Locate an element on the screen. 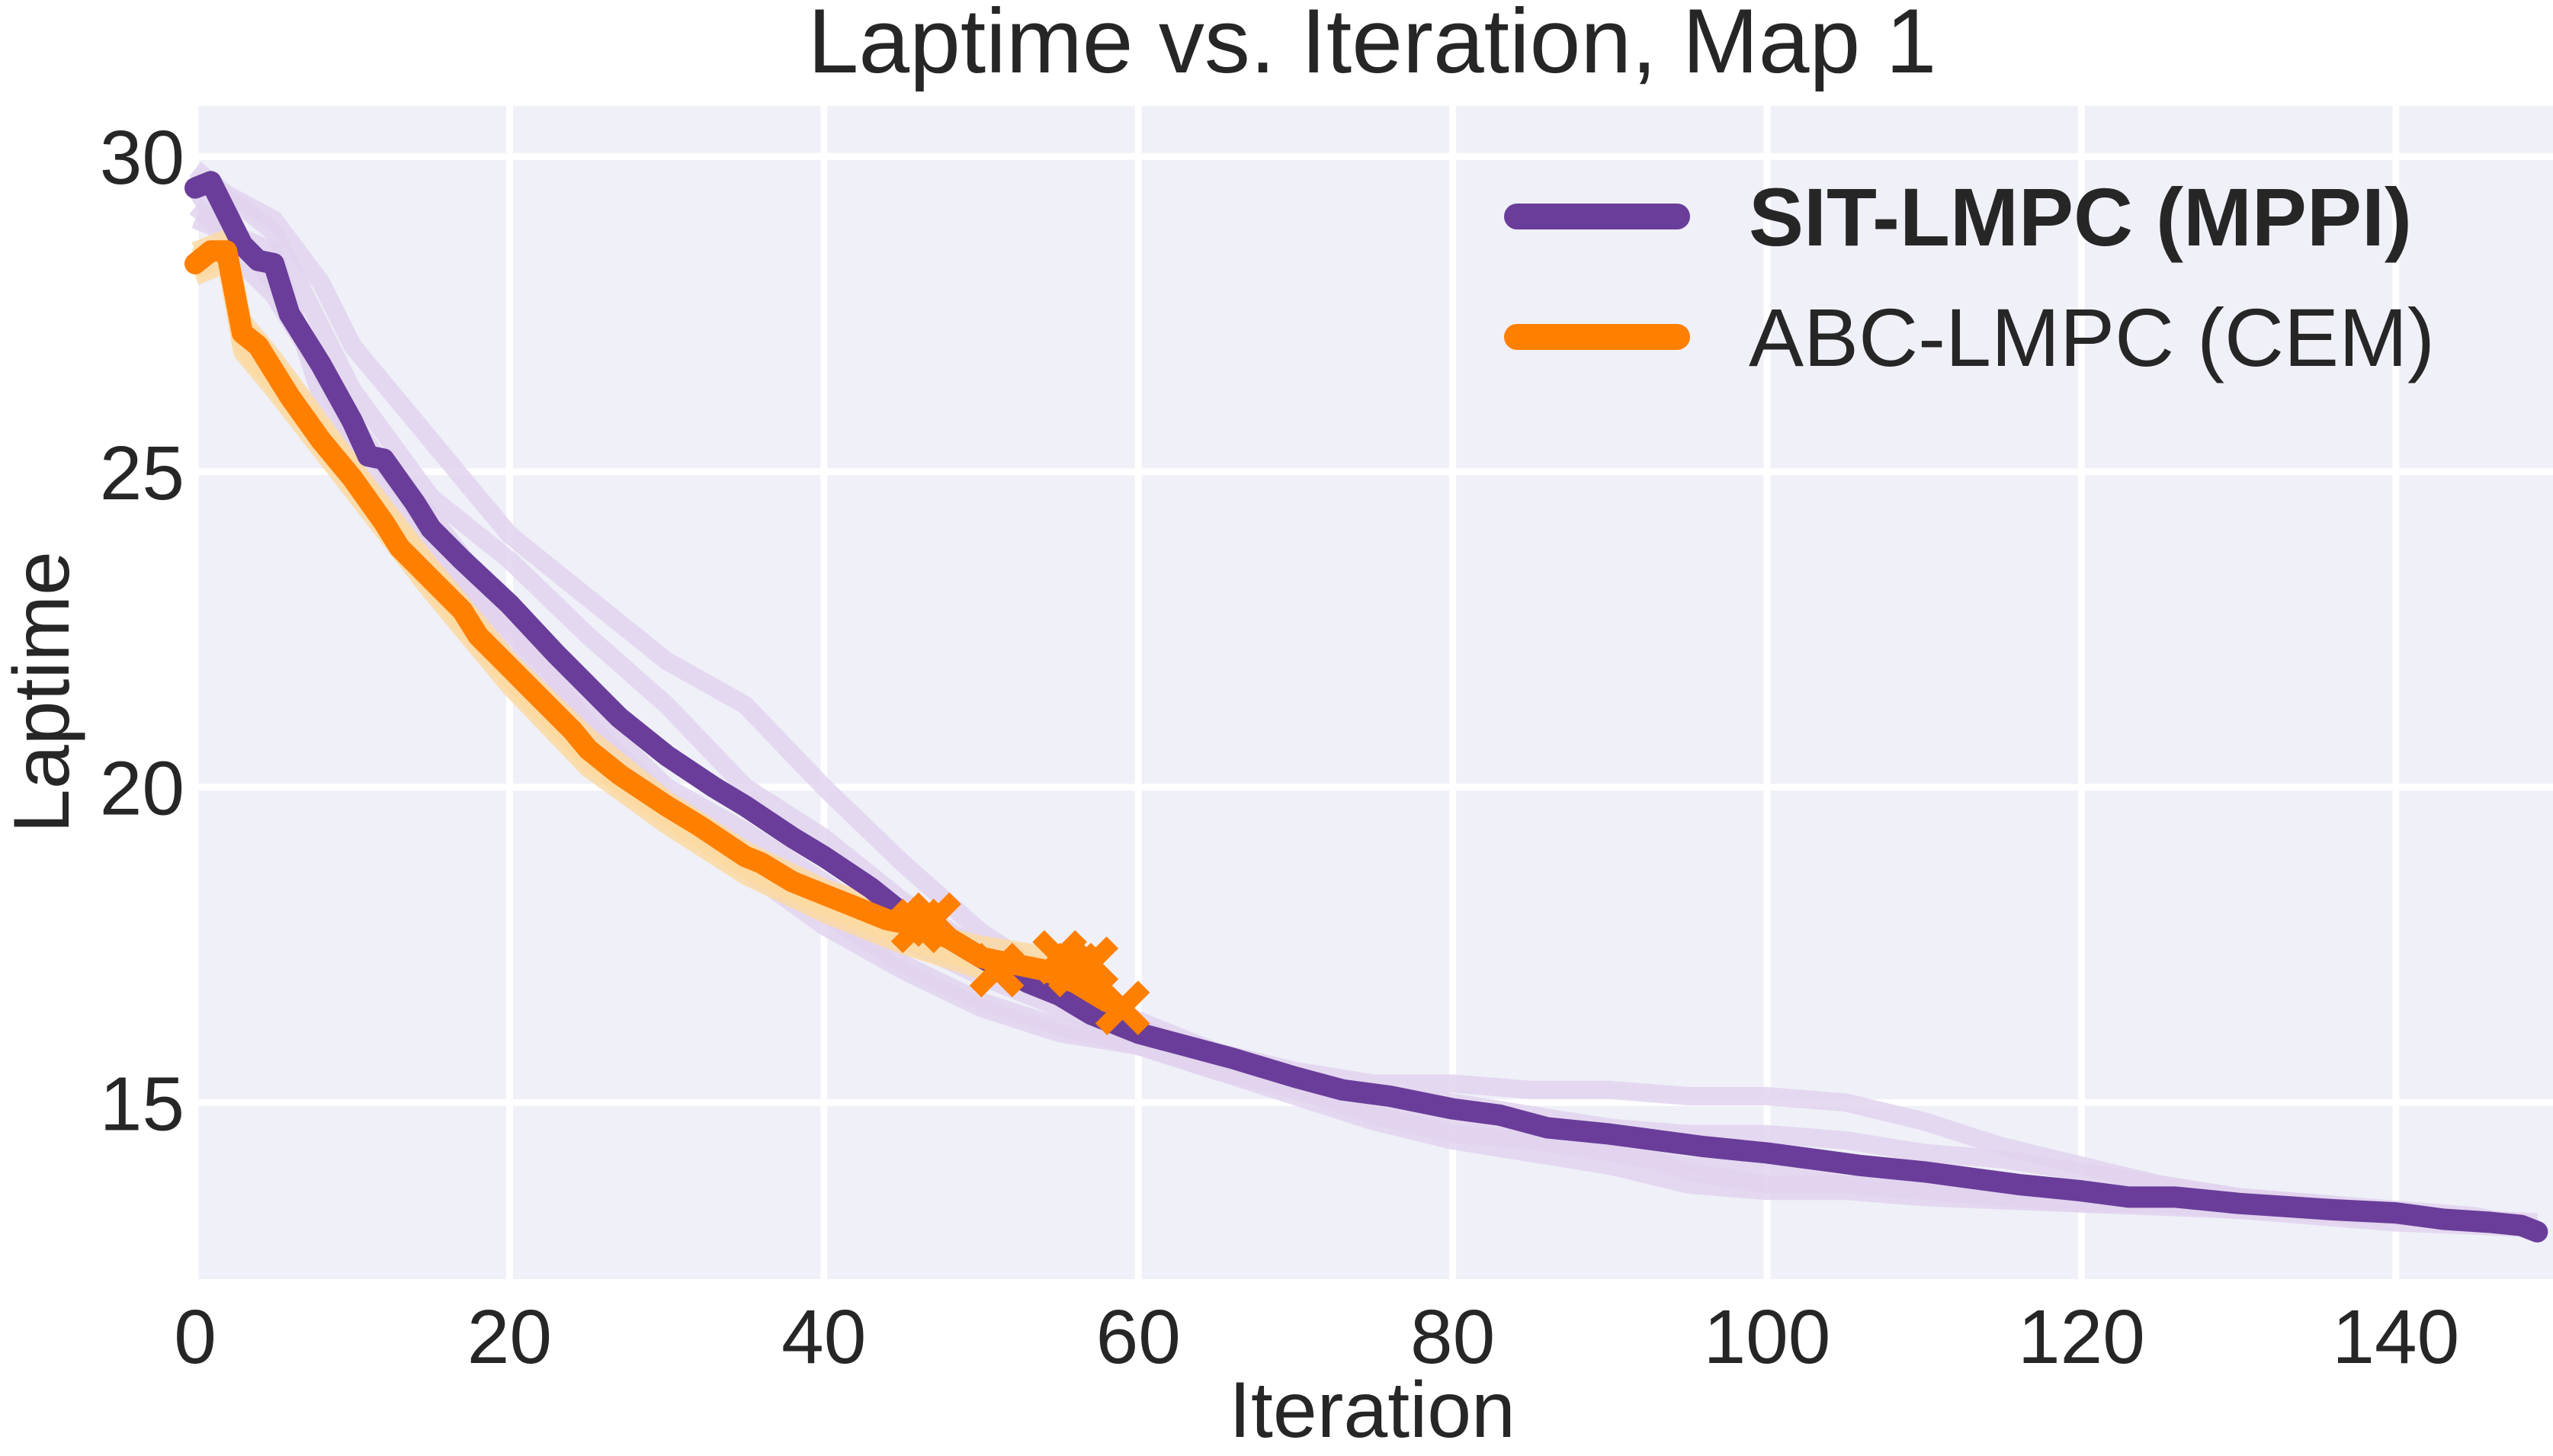 The width and height of the screenshot is (2553, 1456). x-tick-label: 60 is located at coordinates (1138, 1337).